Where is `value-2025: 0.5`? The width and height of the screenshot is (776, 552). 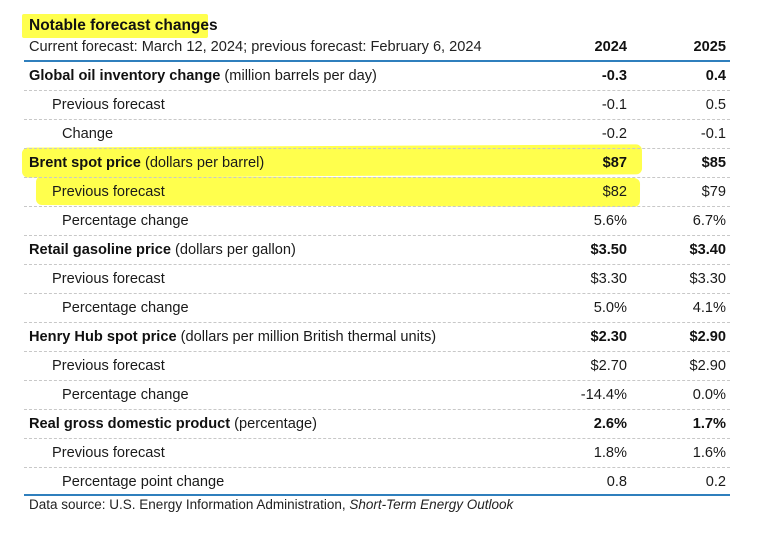 value-2025: 0.5 is located at coordinates (715, 105).